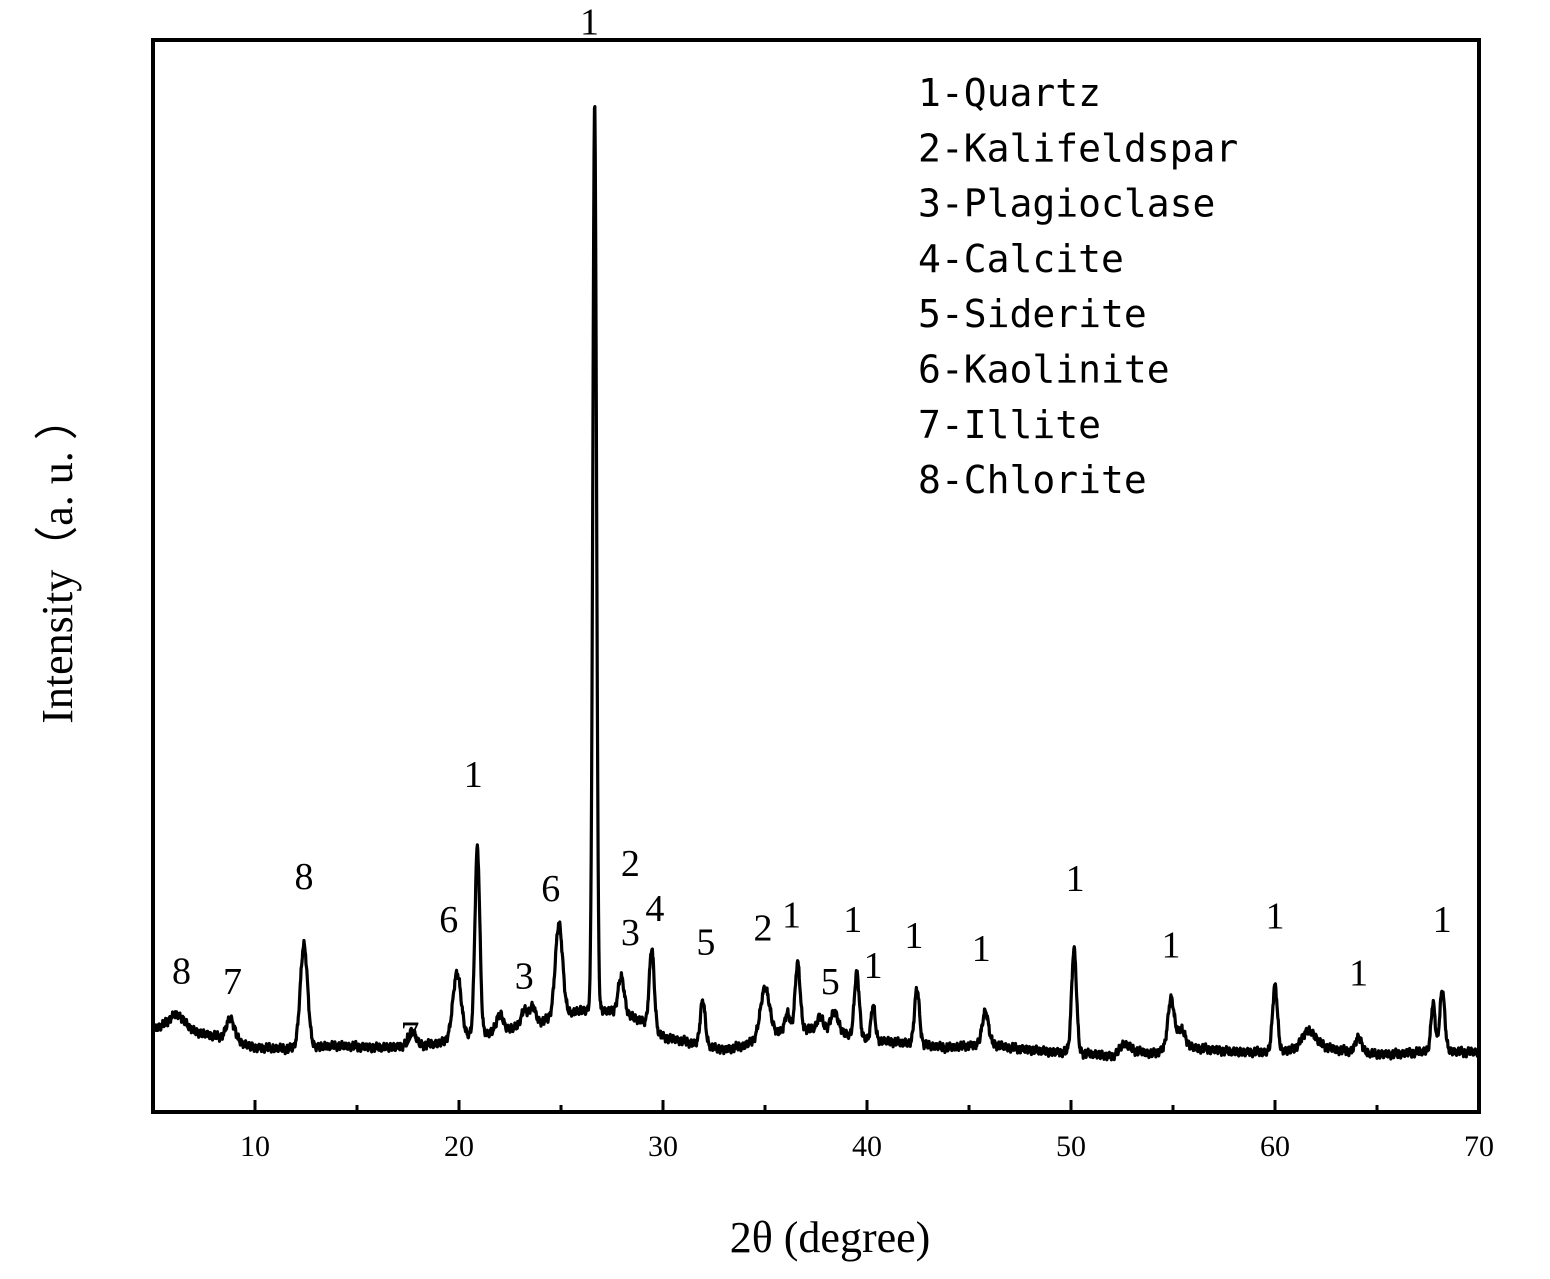 The image size is (1550, 1279). Describe the element at coordinates (57, 560) in the screenshot. I see `y-axis-title: Intensity（a. u. ）` at that location.